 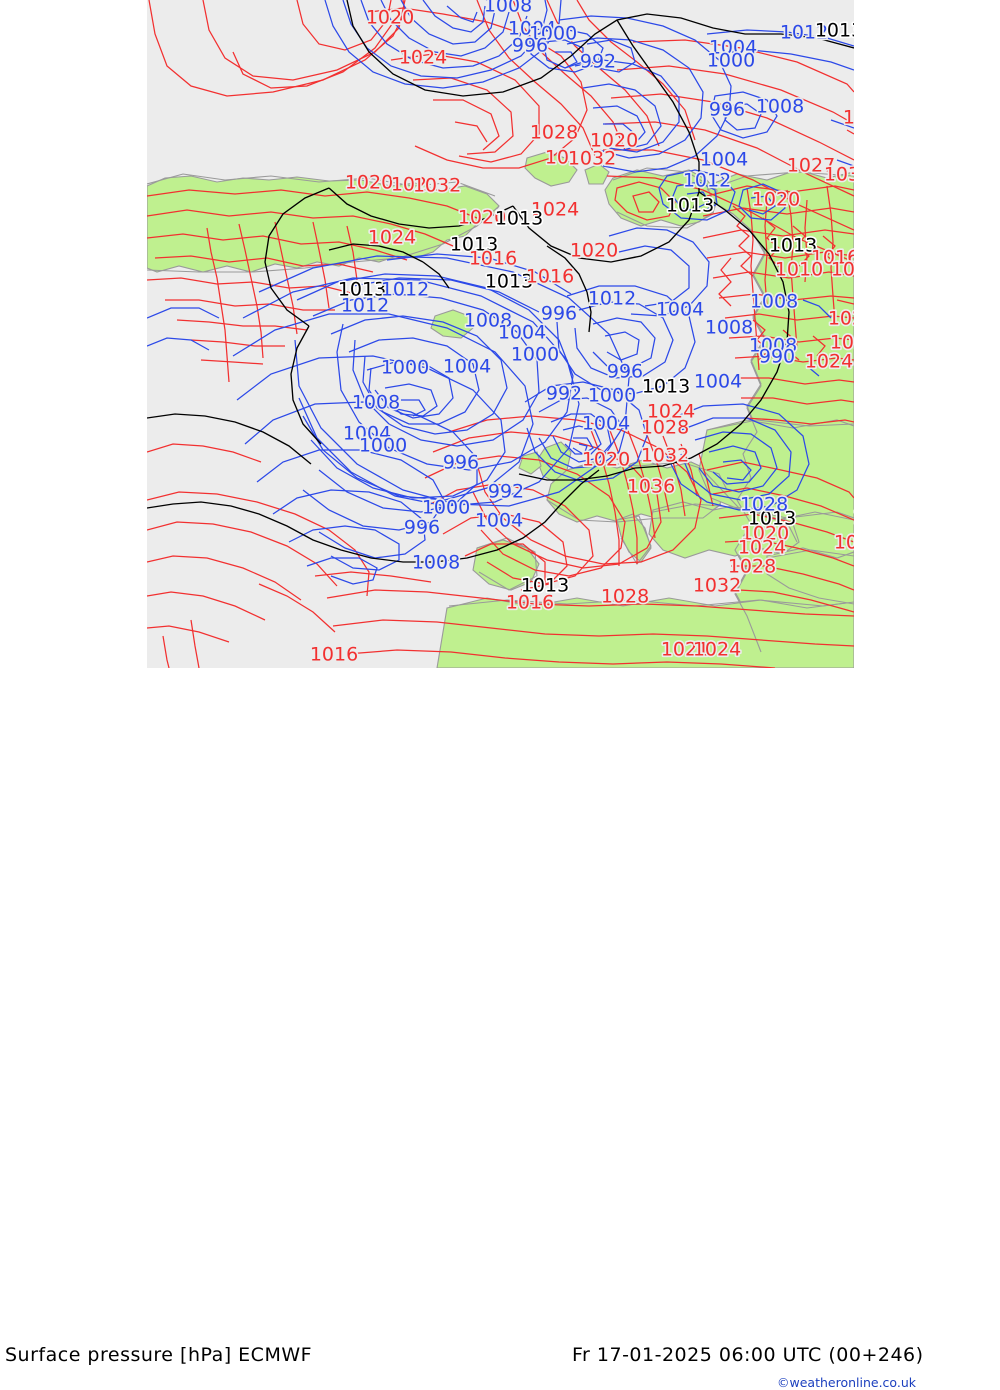 What do you see at coordinates (799, 270) in the screenshot?
I see `contour-label-halo: 1010` at bounding box center [799, 270].